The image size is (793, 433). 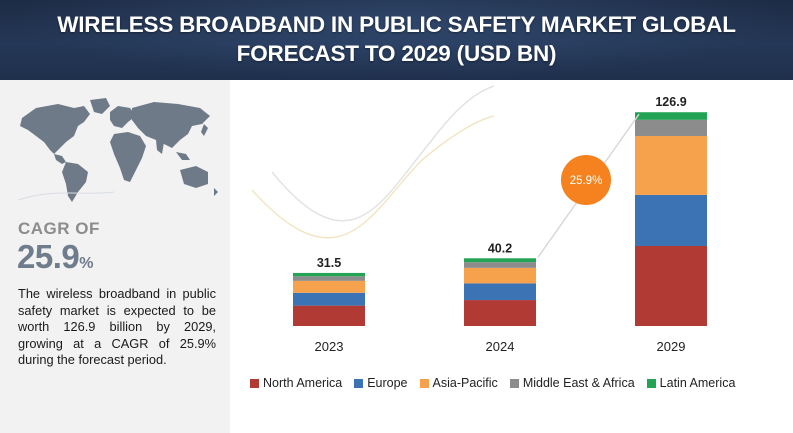 What do you see at coordinates (500, 248) in the screenshot?
I see `total-label-2024: 40.2` at bounding box center [500, 248].